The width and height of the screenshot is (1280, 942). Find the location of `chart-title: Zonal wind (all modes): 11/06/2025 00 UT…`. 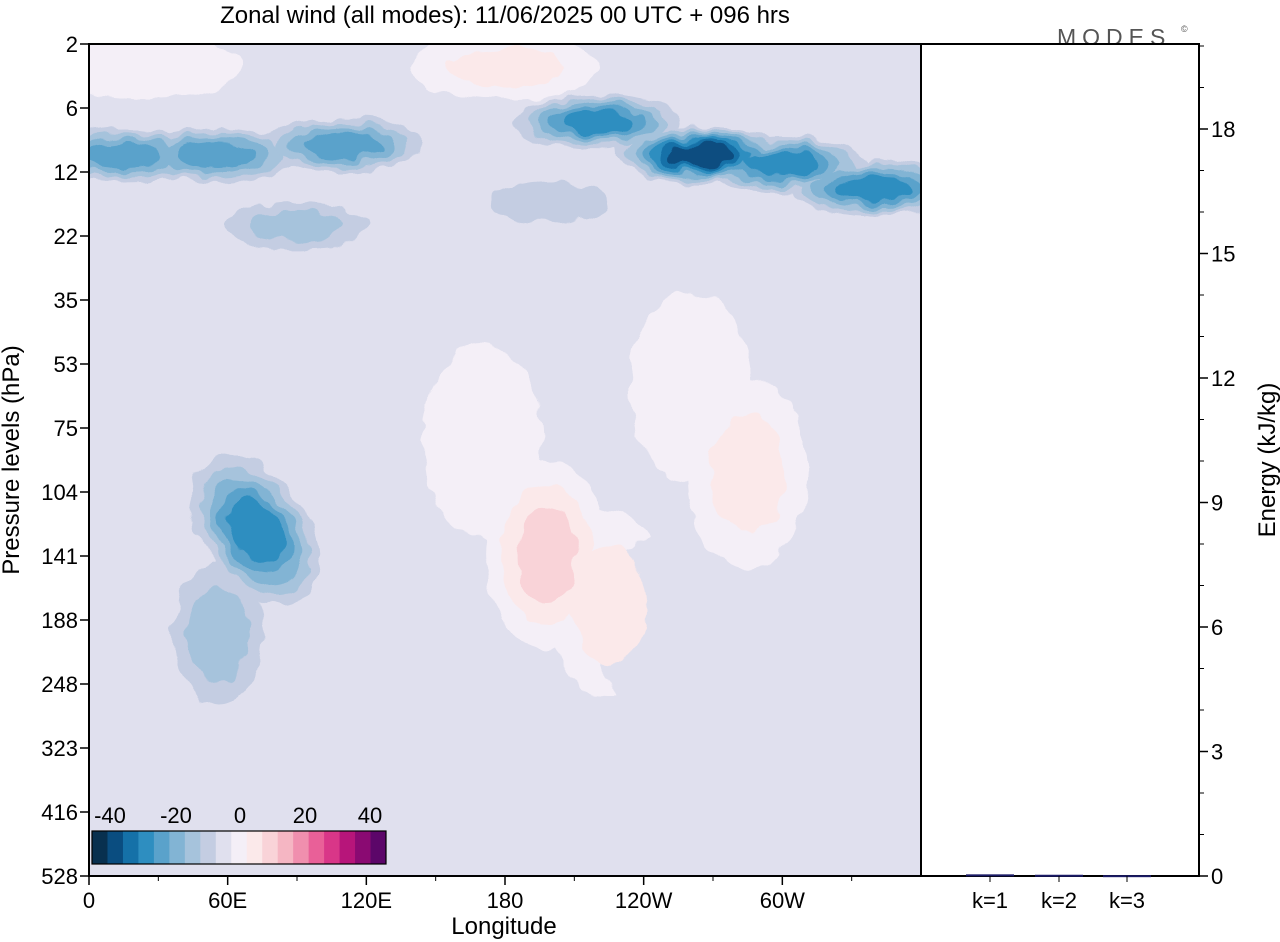

chart-title: Zonal wind (all modes): 11/06/2025 00 UT… is located at coordinates (505, 15).